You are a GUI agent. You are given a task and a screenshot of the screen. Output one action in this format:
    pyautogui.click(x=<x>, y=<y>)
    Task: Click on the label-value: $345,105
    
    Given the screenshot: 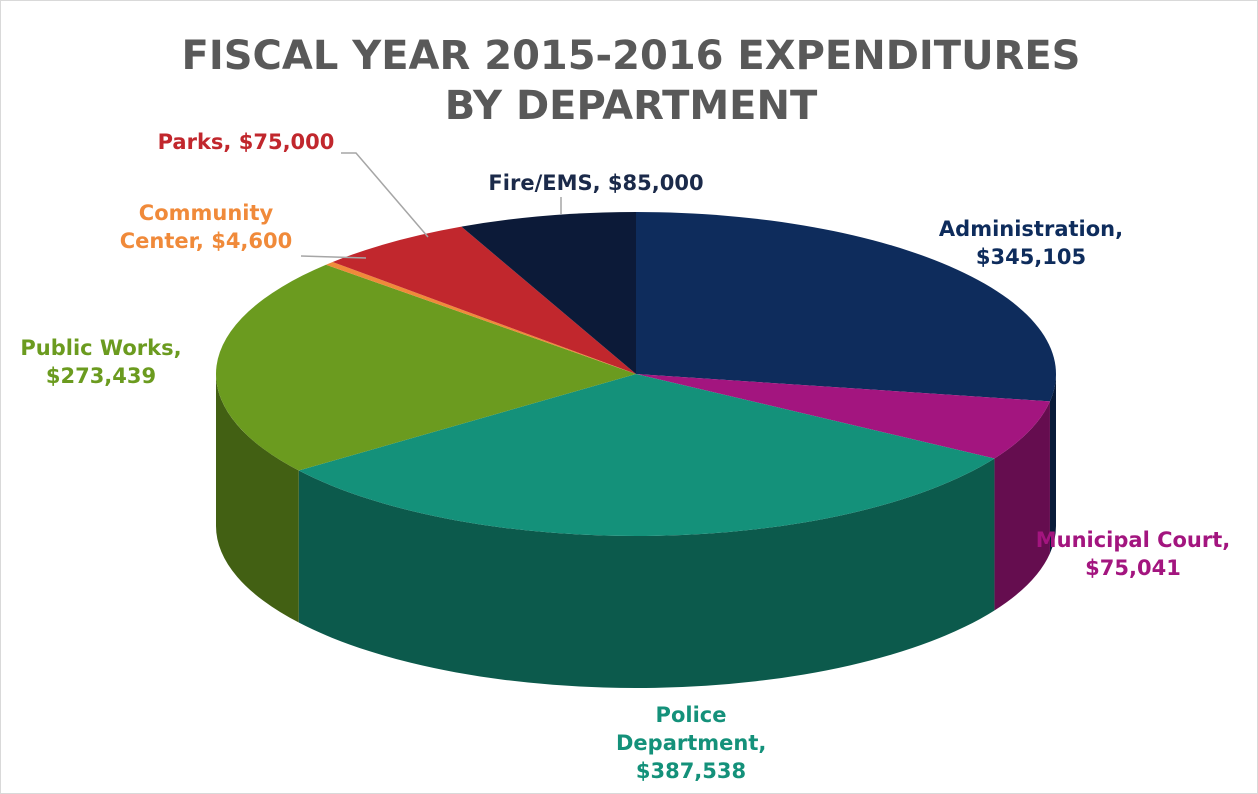 What is the action you would take?
    pyautogui.click(x=1031, y=257)
    